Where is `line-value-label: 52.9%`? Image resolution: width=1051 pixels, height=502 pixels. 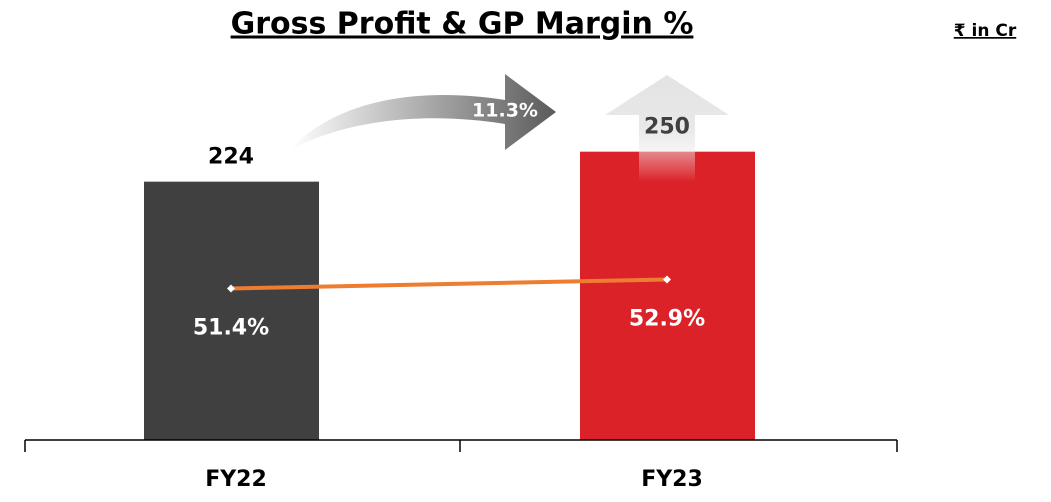 line-value-label: 52.9% is located at coordinates (667, 319).